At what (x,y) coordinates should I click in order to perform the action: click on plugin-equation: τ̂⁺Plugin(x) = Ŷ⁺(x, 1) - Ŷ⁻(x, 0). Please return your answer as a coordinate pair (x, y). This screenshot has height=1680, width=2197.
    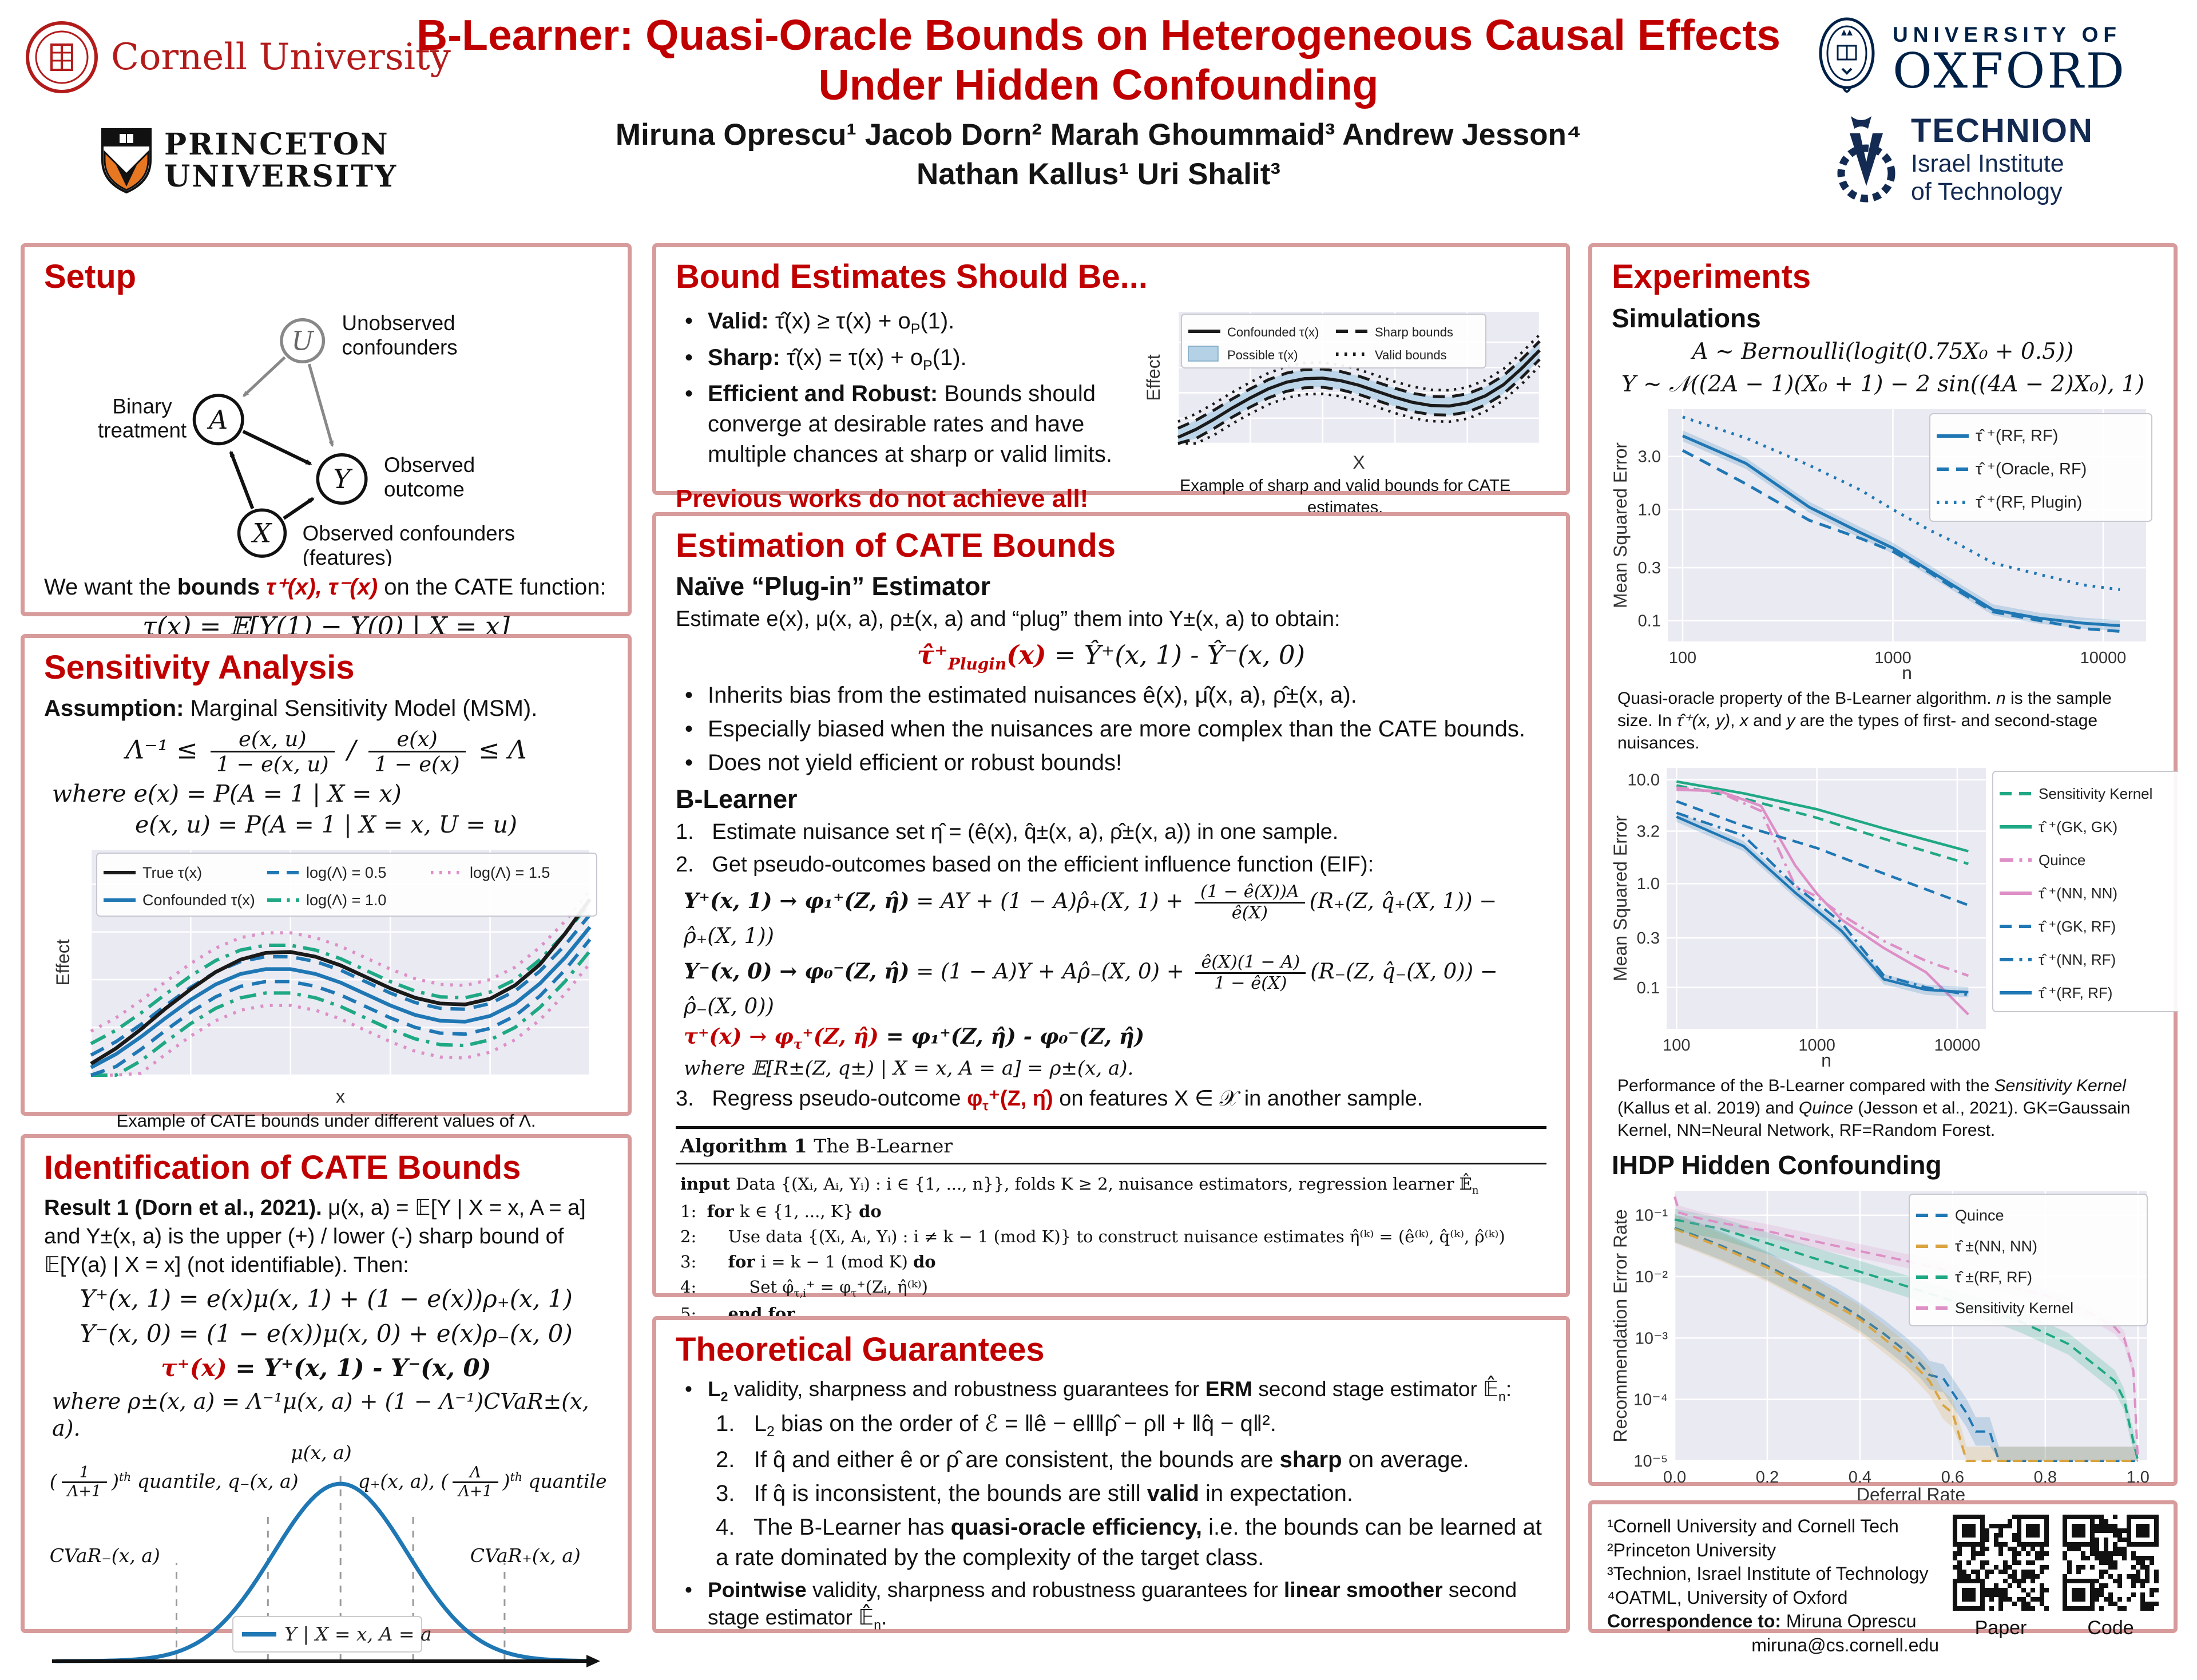
    Looking at the image, I should click on (1111, 657).